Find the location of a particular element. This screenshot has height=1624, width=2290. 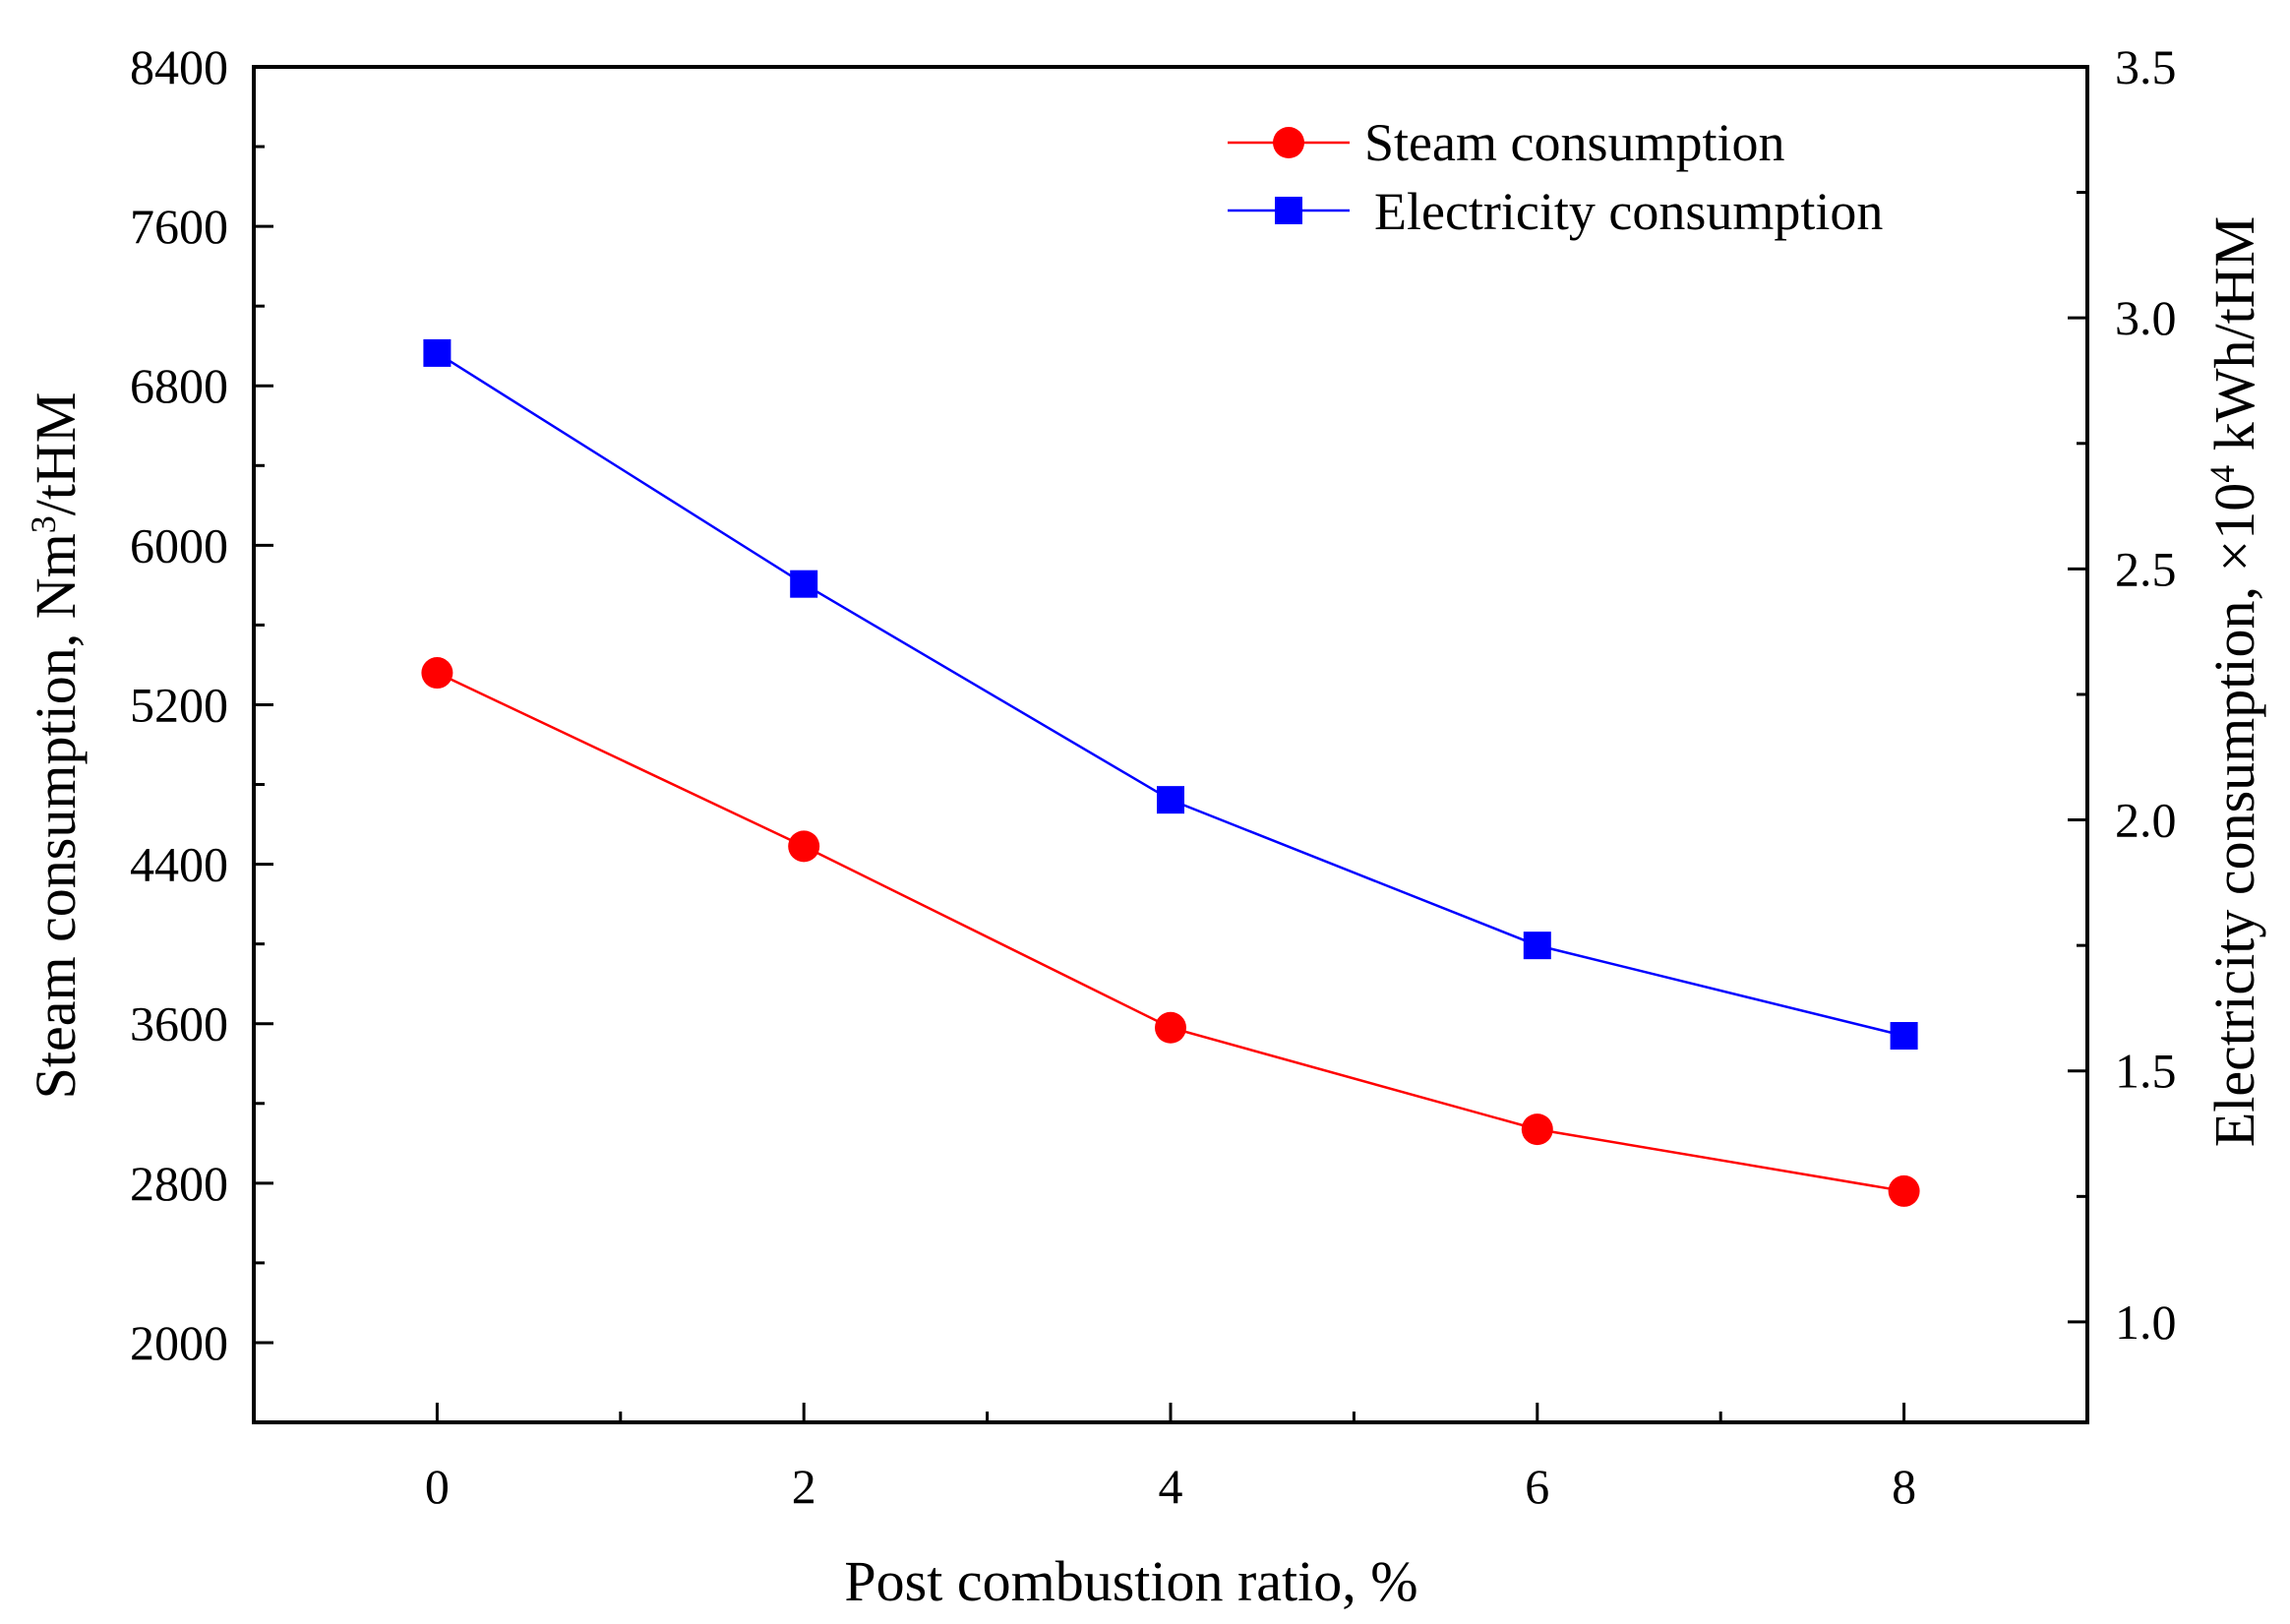

y-axis-title-superscript: 3 is located at coordinates (43, 524).